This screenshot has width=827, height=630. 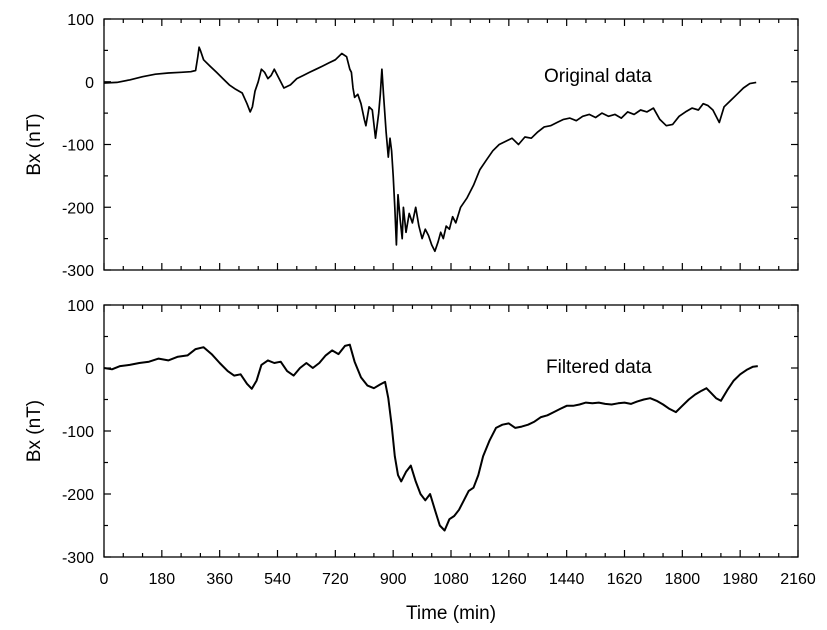 I want to click on x-tick-label: 360, so click(x=219, y=579).